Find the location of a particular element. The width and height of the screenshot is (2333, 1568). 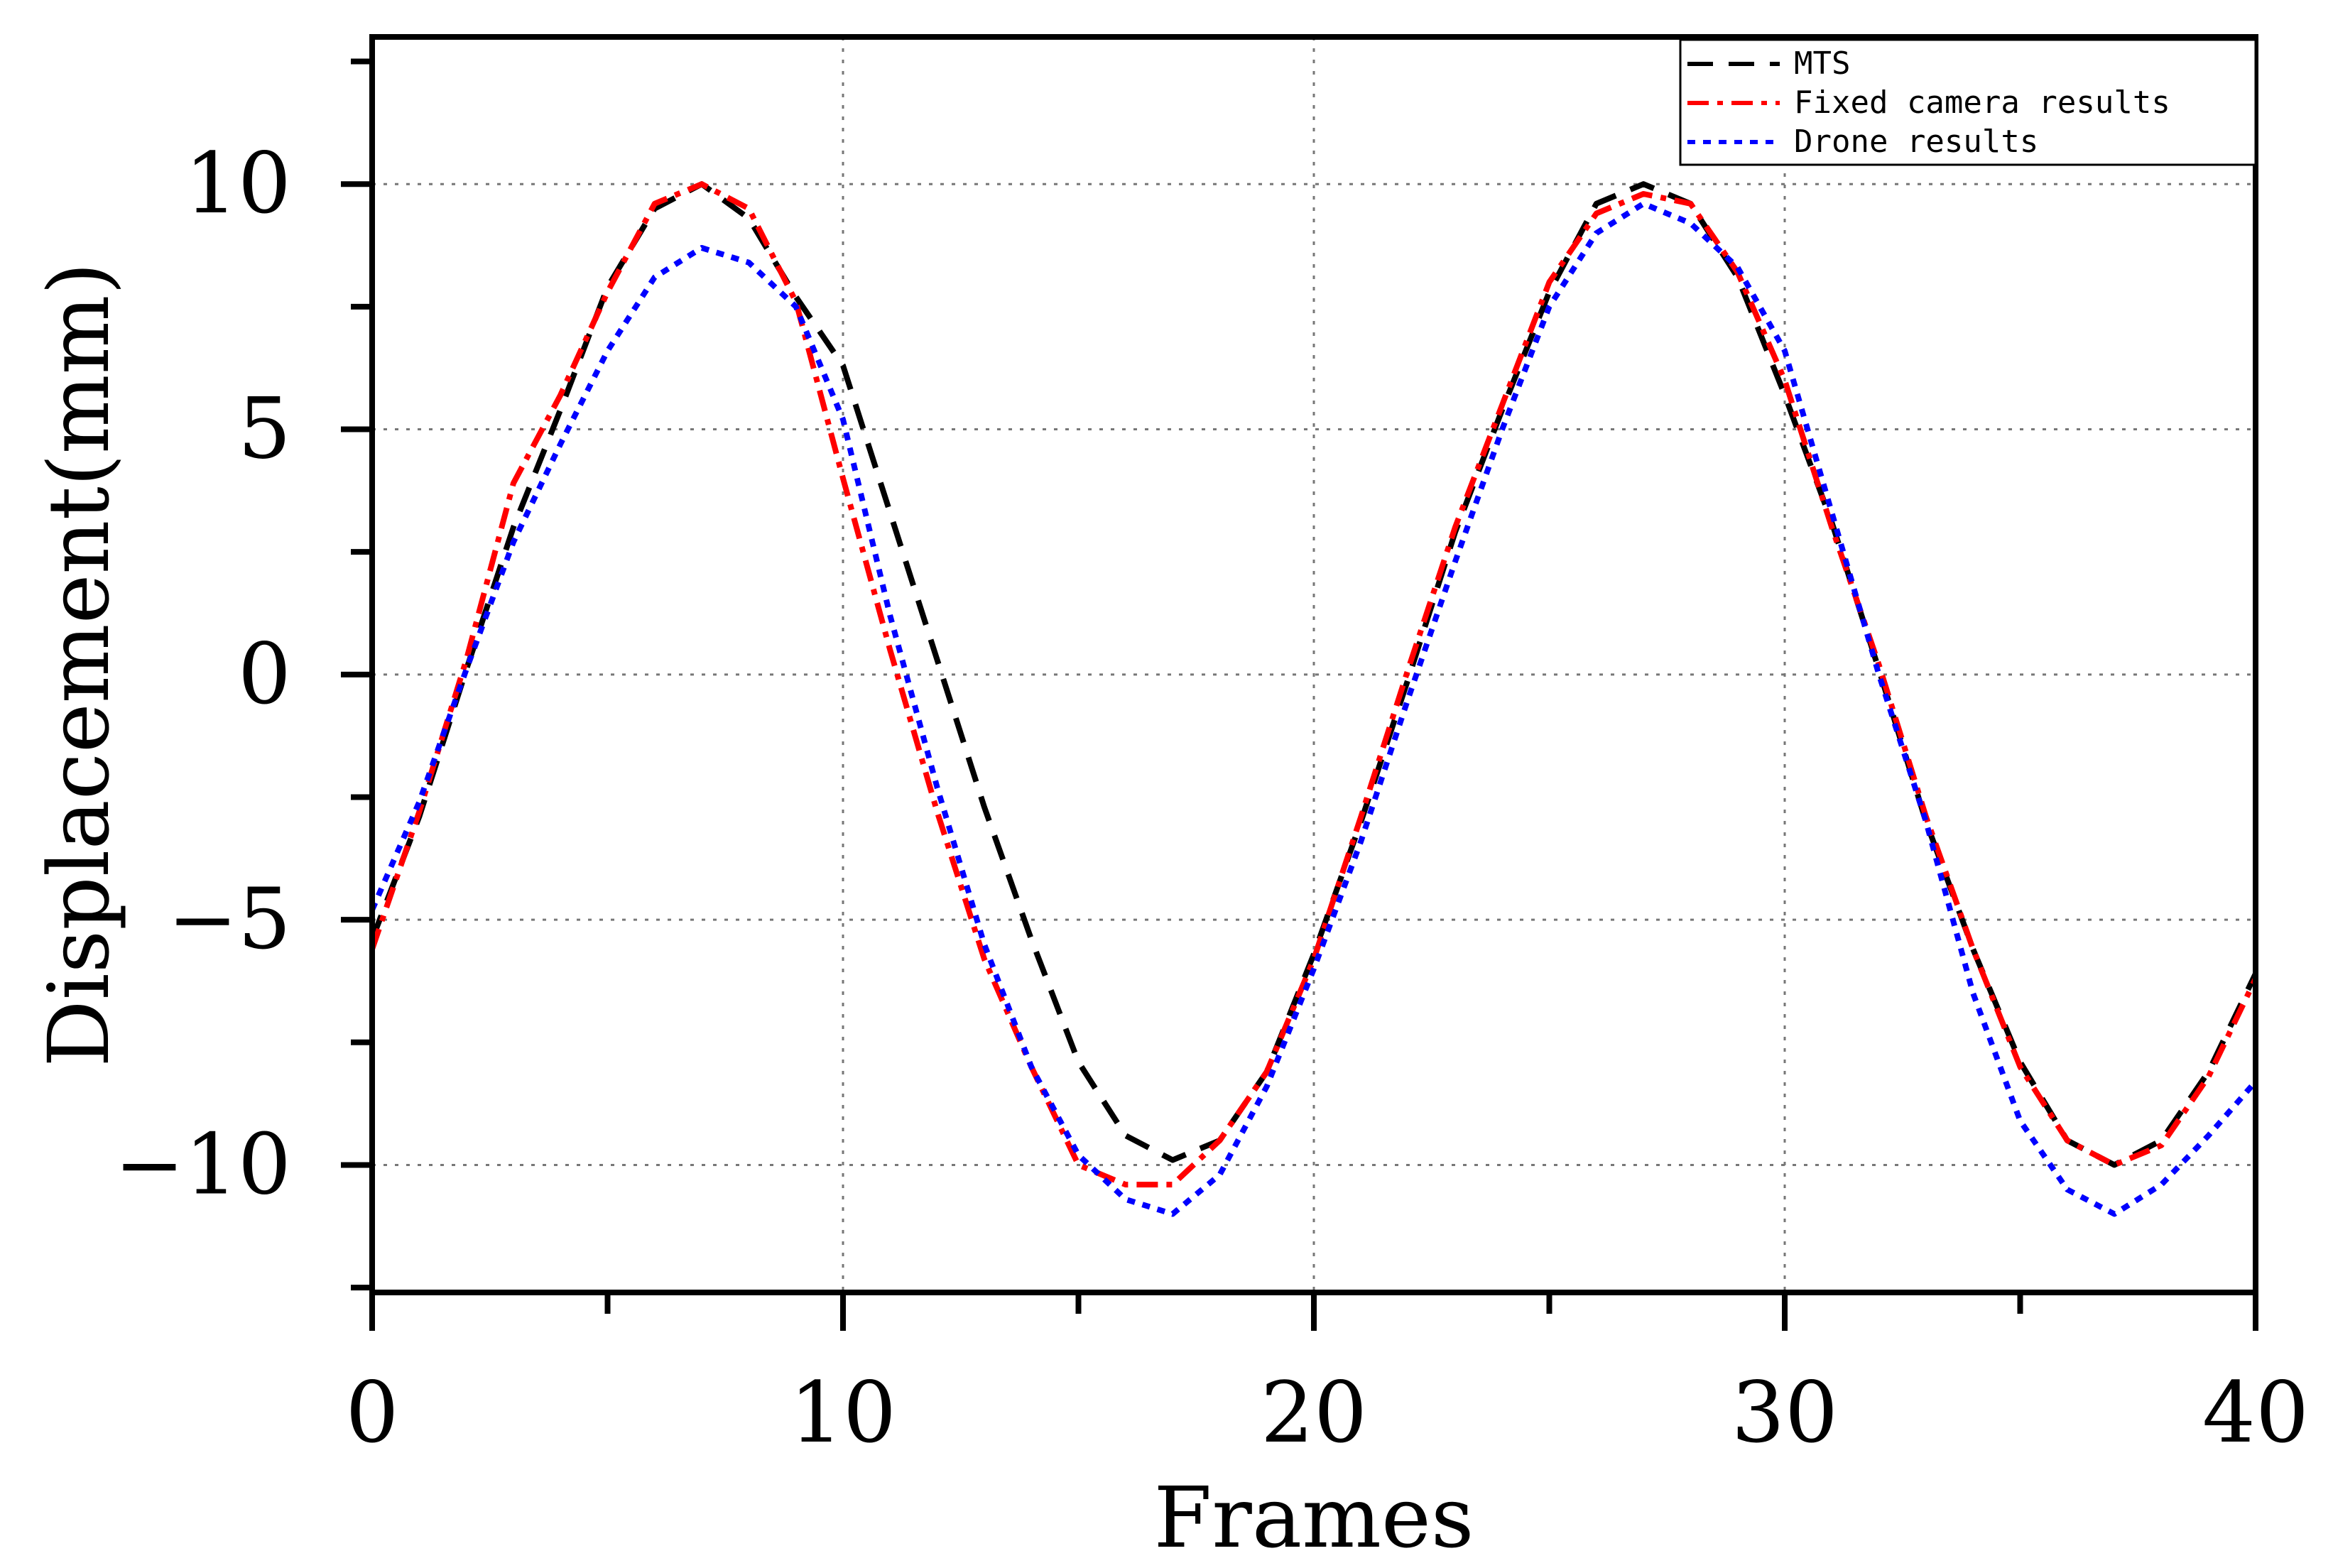

x-tick-label-4: 40 is located at coordinates (2255, 1412).